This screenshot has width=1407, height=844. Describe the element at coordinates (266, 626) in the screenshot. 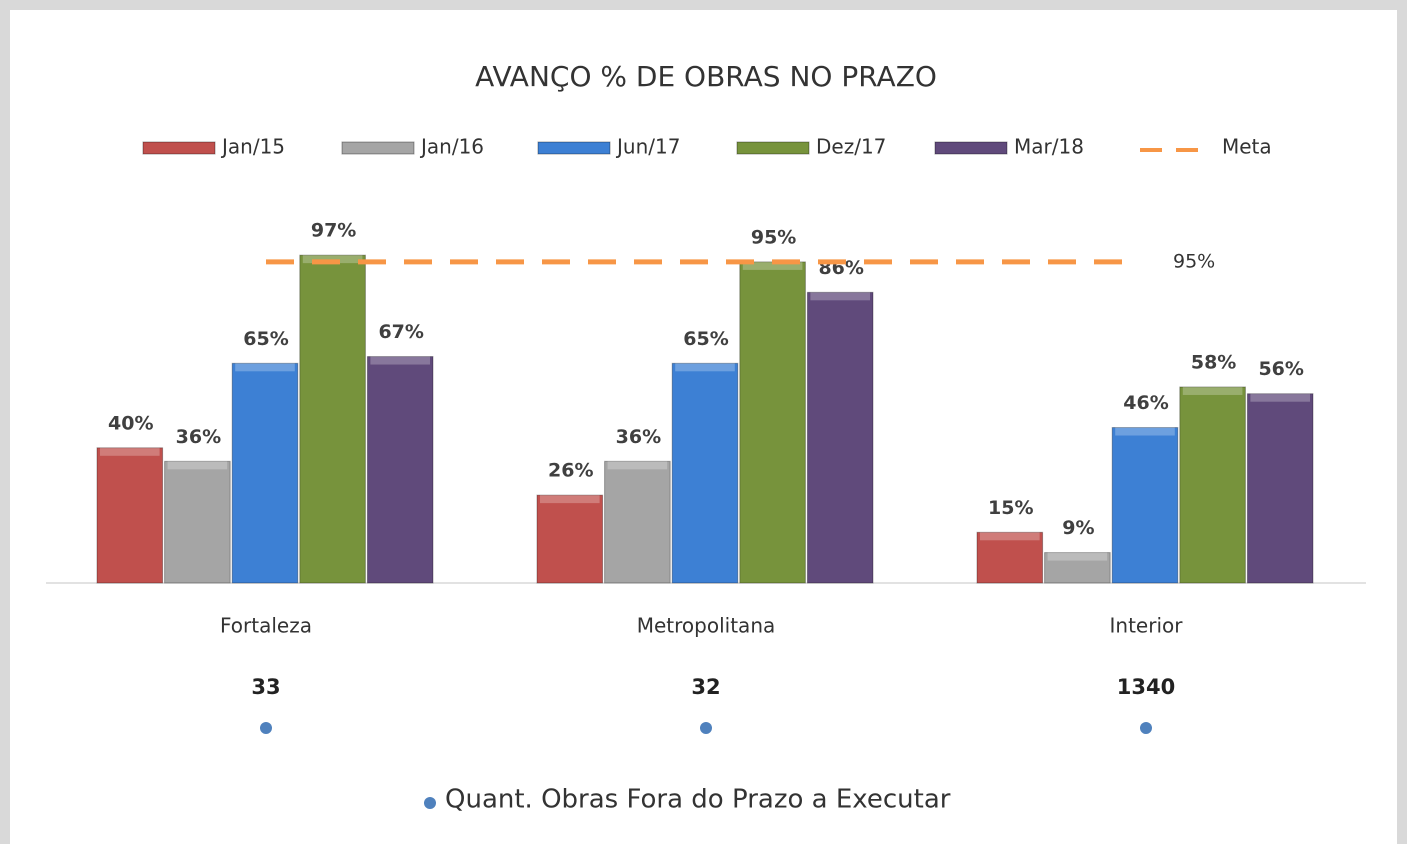

I see `x-tick-label: Fortaleza` at that location.